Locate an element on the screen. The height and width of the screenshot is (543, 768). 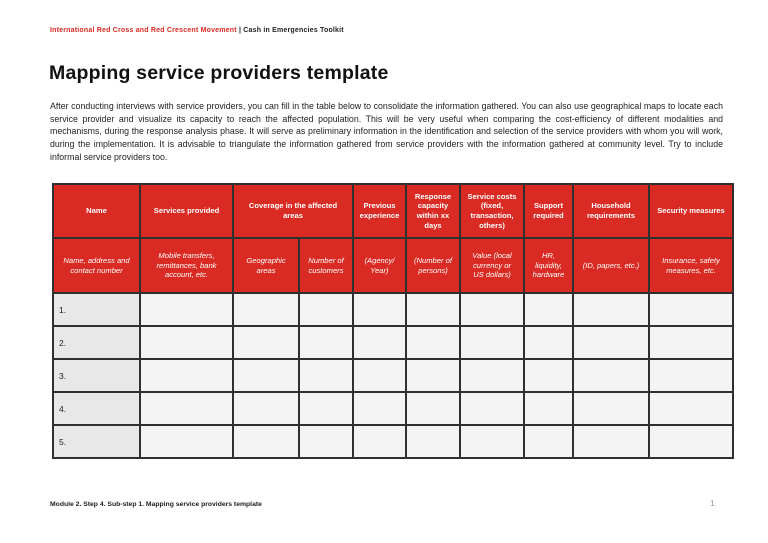
row-number-cell: 2. is located at coordinates (96, 342).